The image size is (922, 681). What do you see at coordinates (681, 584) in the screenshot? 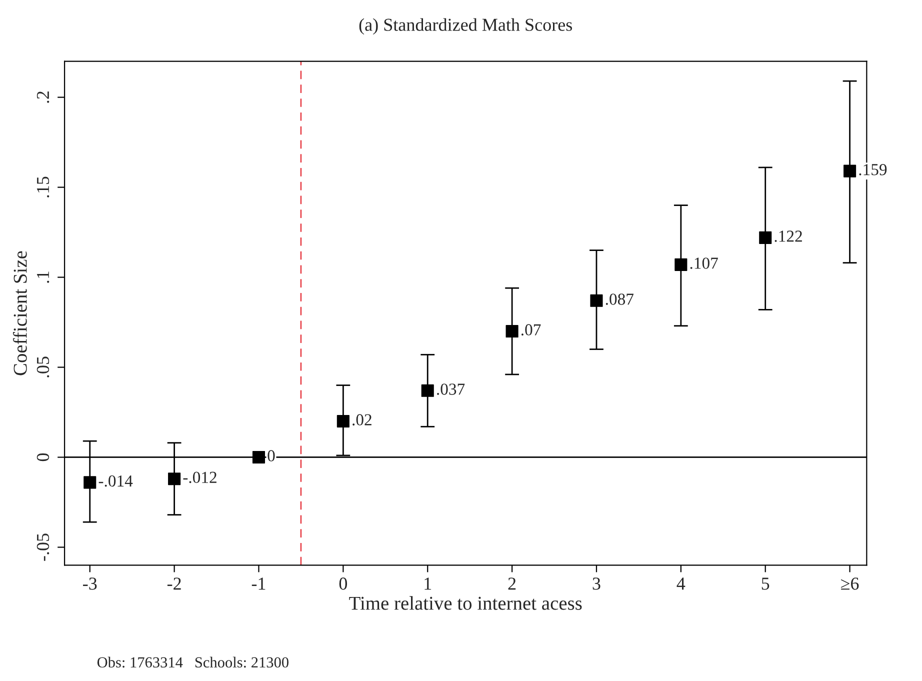
I see `x-tick-label: 4` at bounding box center [681, 584].